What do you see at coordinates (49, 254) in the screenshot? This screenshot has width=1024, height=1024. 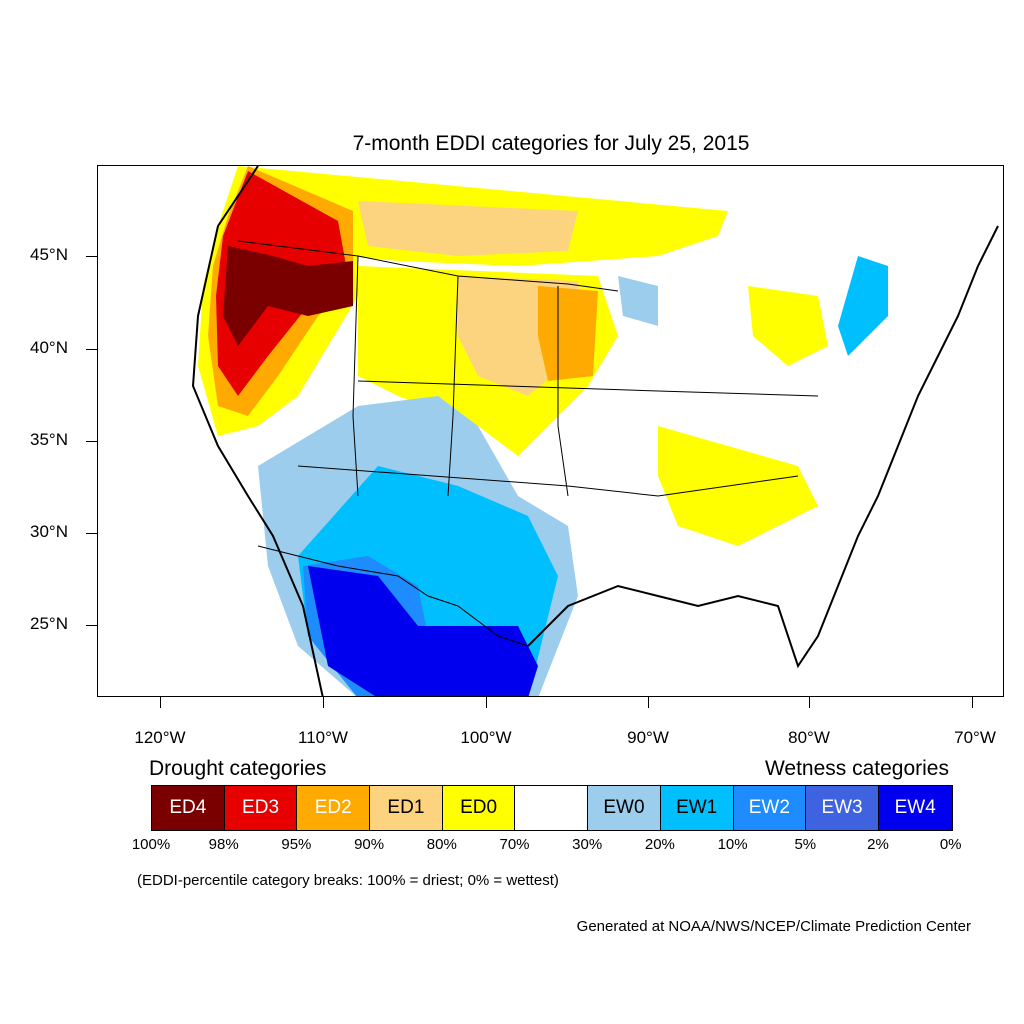 I see `lat-label-45: 45°N` at bounding box center [49, 254].